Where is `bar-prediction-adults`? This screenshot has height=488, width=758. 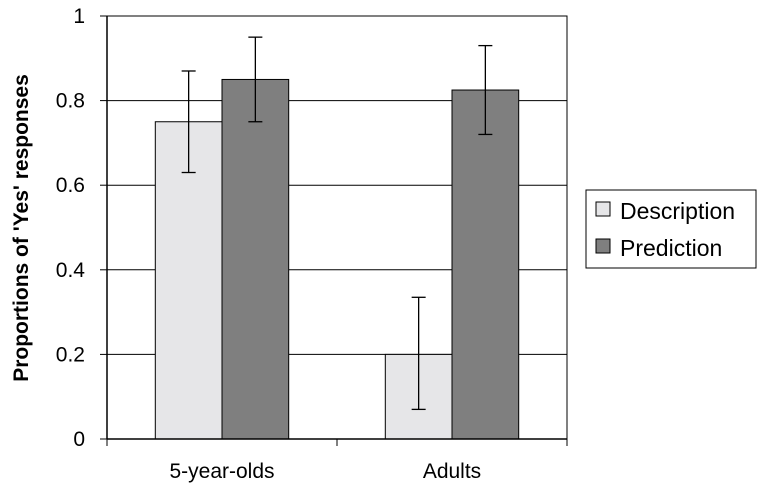
bar-prediction-adults is located at coordinates (485, 264).